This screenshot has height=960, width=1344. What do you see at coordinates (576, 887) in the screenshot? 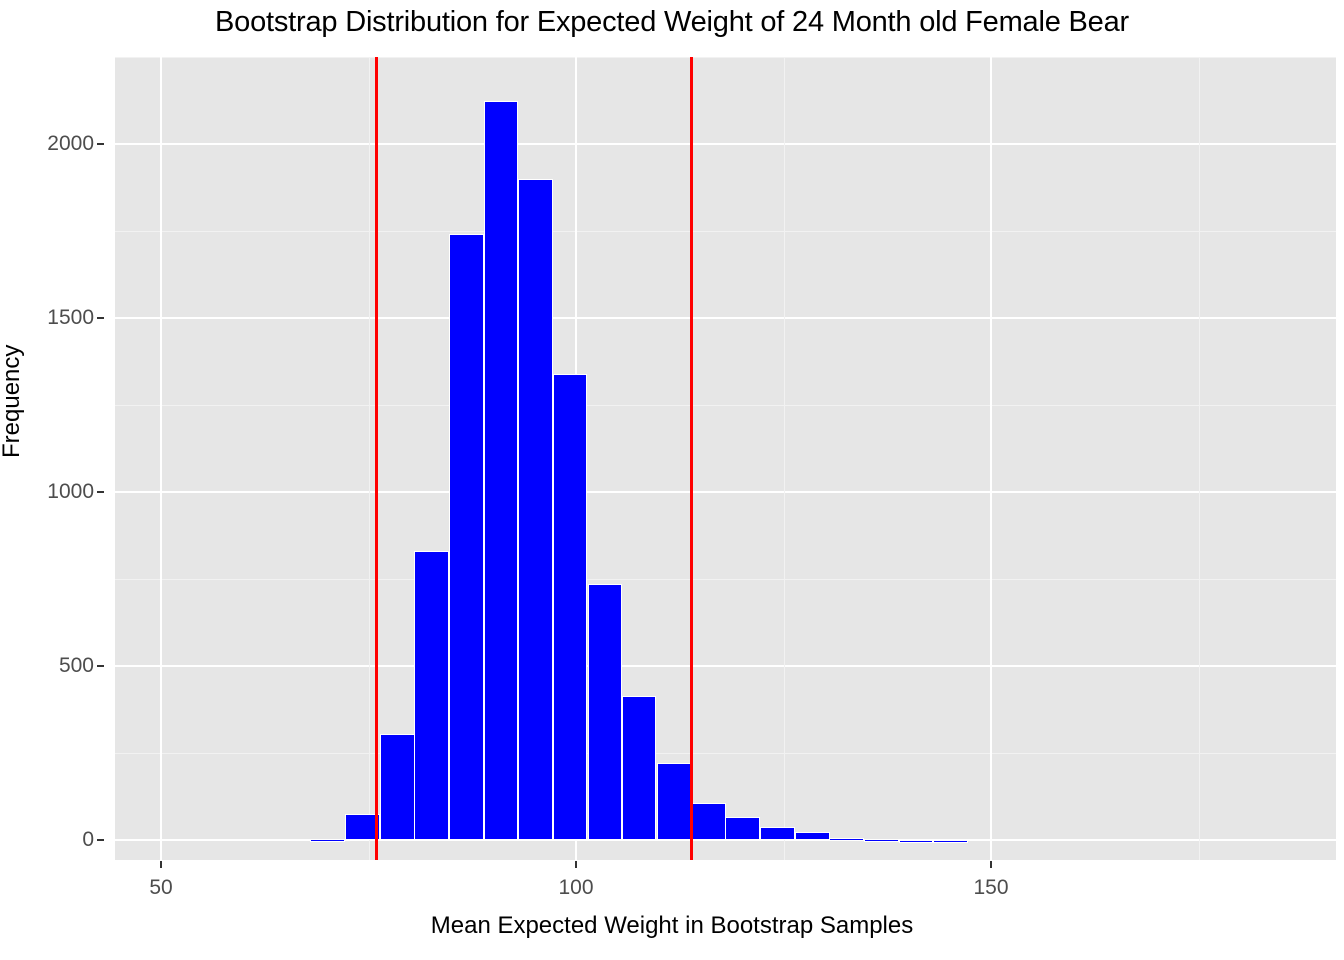
I see `x-tick-label: 100` at bounding box center [576, 887].